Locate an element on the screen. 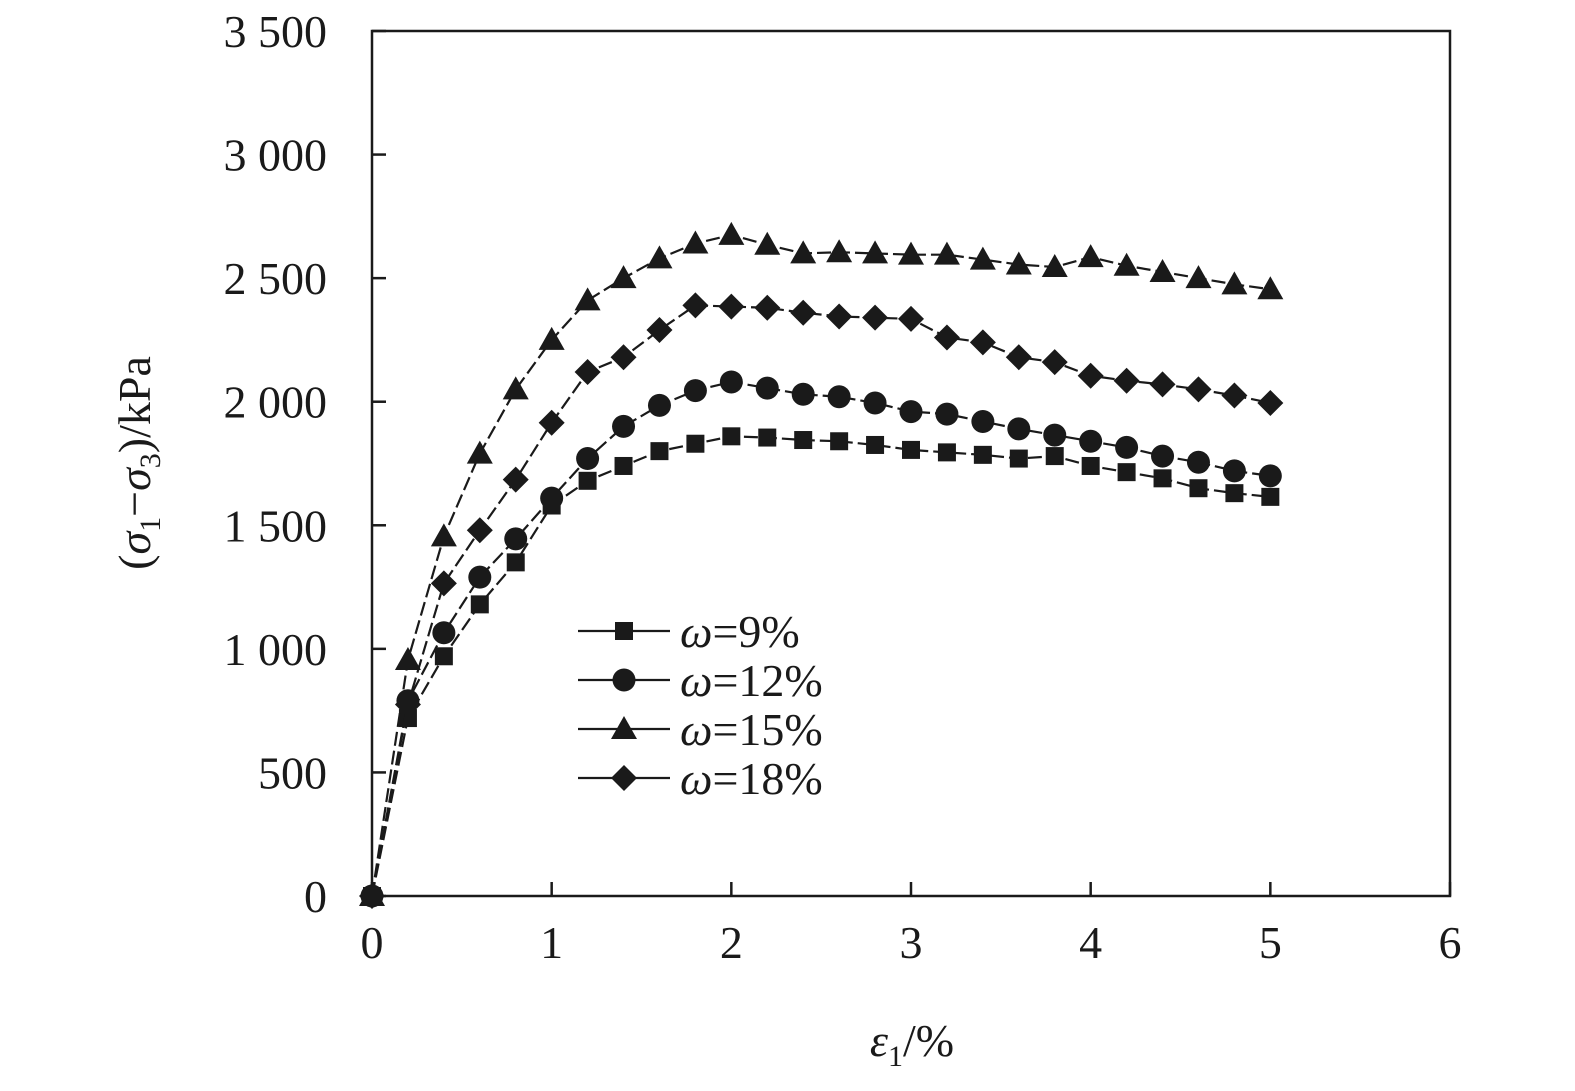  legend-marker-square is located at coordinates (624, 631).